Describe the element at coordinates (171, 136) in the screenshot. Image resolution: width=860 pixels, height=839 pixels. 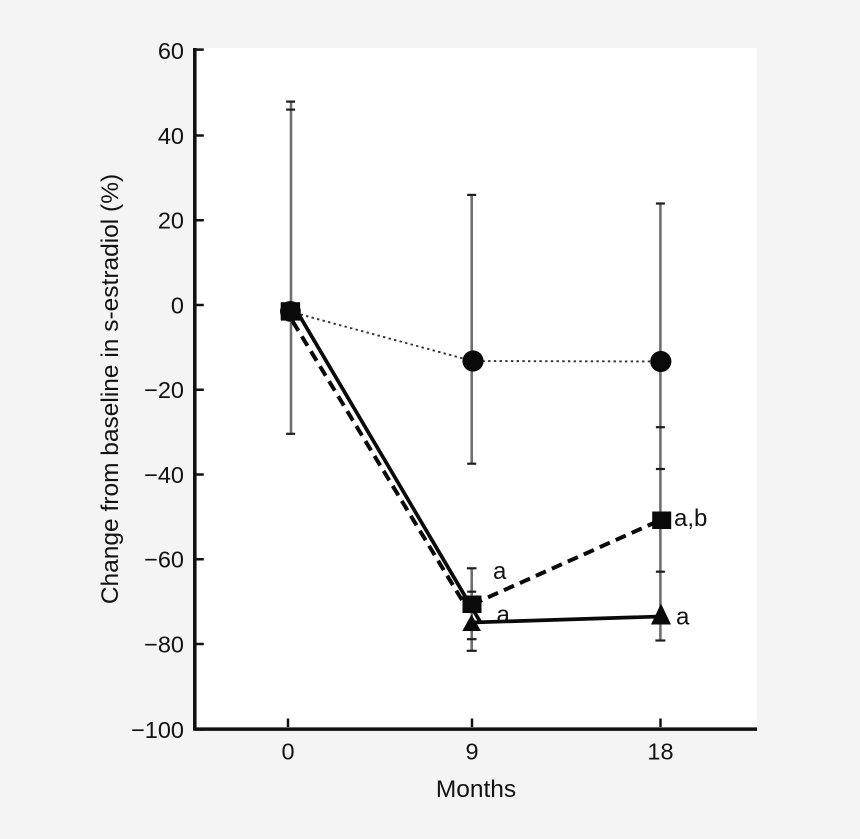
I see `svg-text: 40` at that location.